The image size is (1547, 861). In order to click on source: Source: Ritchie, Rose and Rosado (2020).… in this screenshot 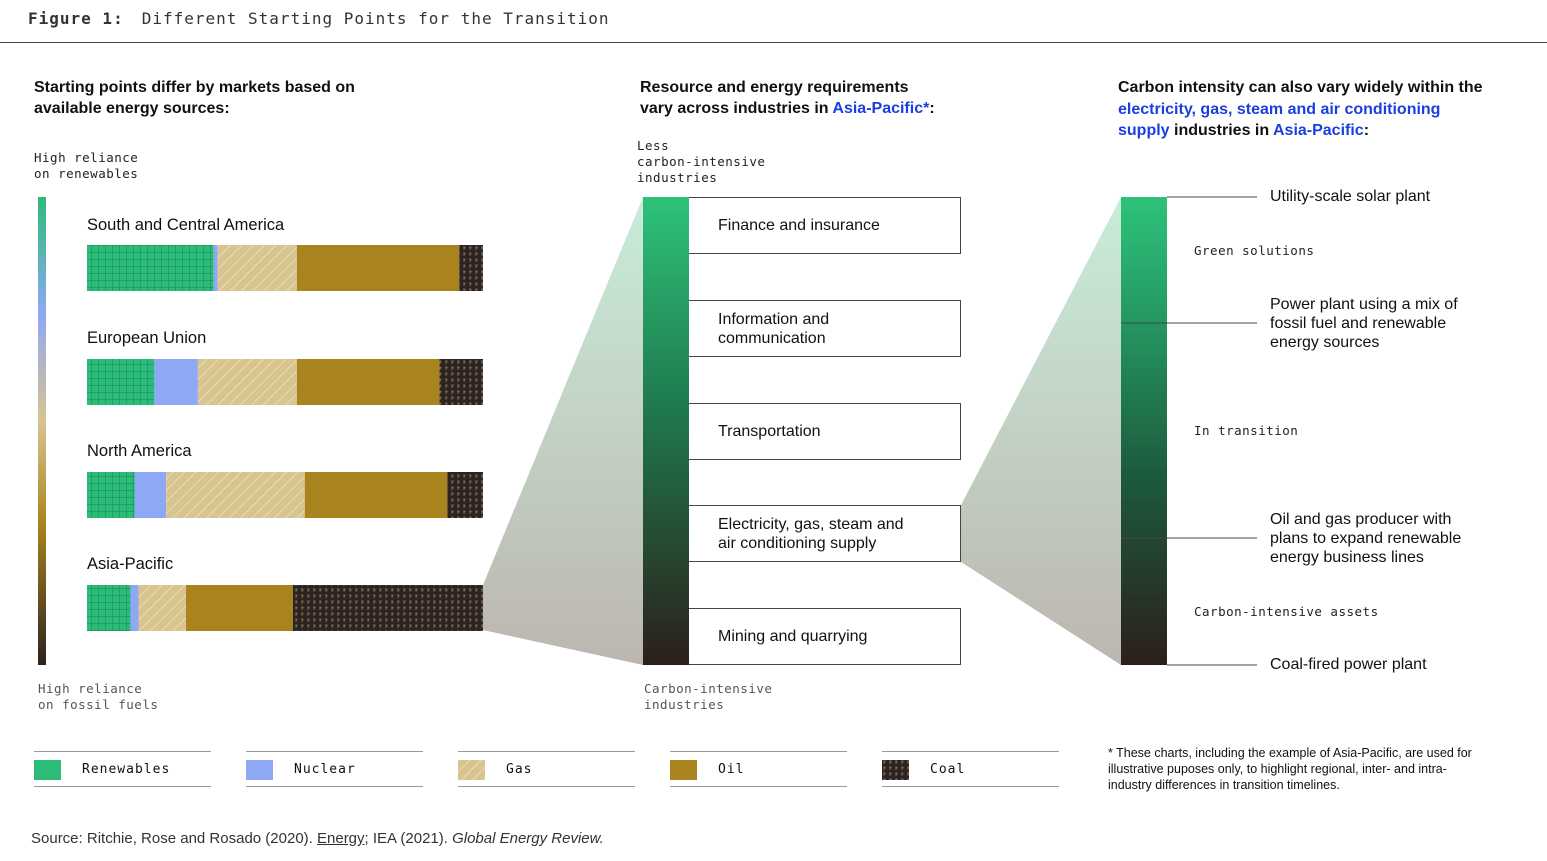, I will do `click(317, 838)`.